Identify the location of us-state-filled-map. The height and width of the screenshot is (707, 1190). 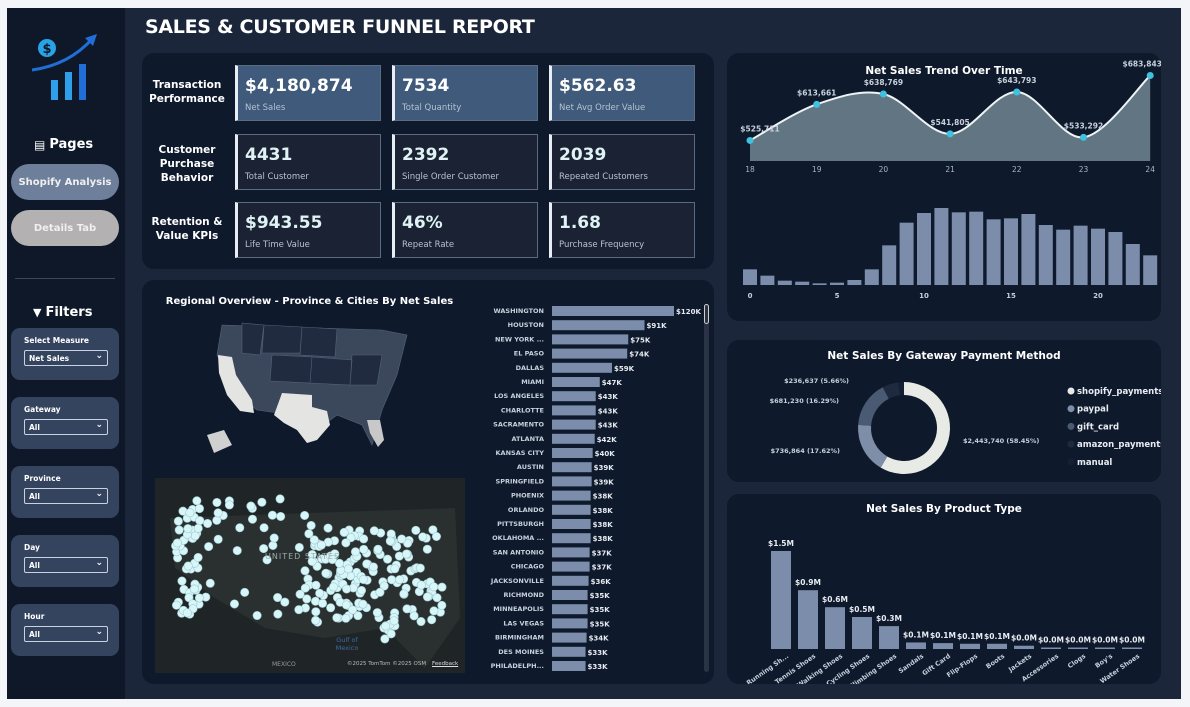
(309, 385).